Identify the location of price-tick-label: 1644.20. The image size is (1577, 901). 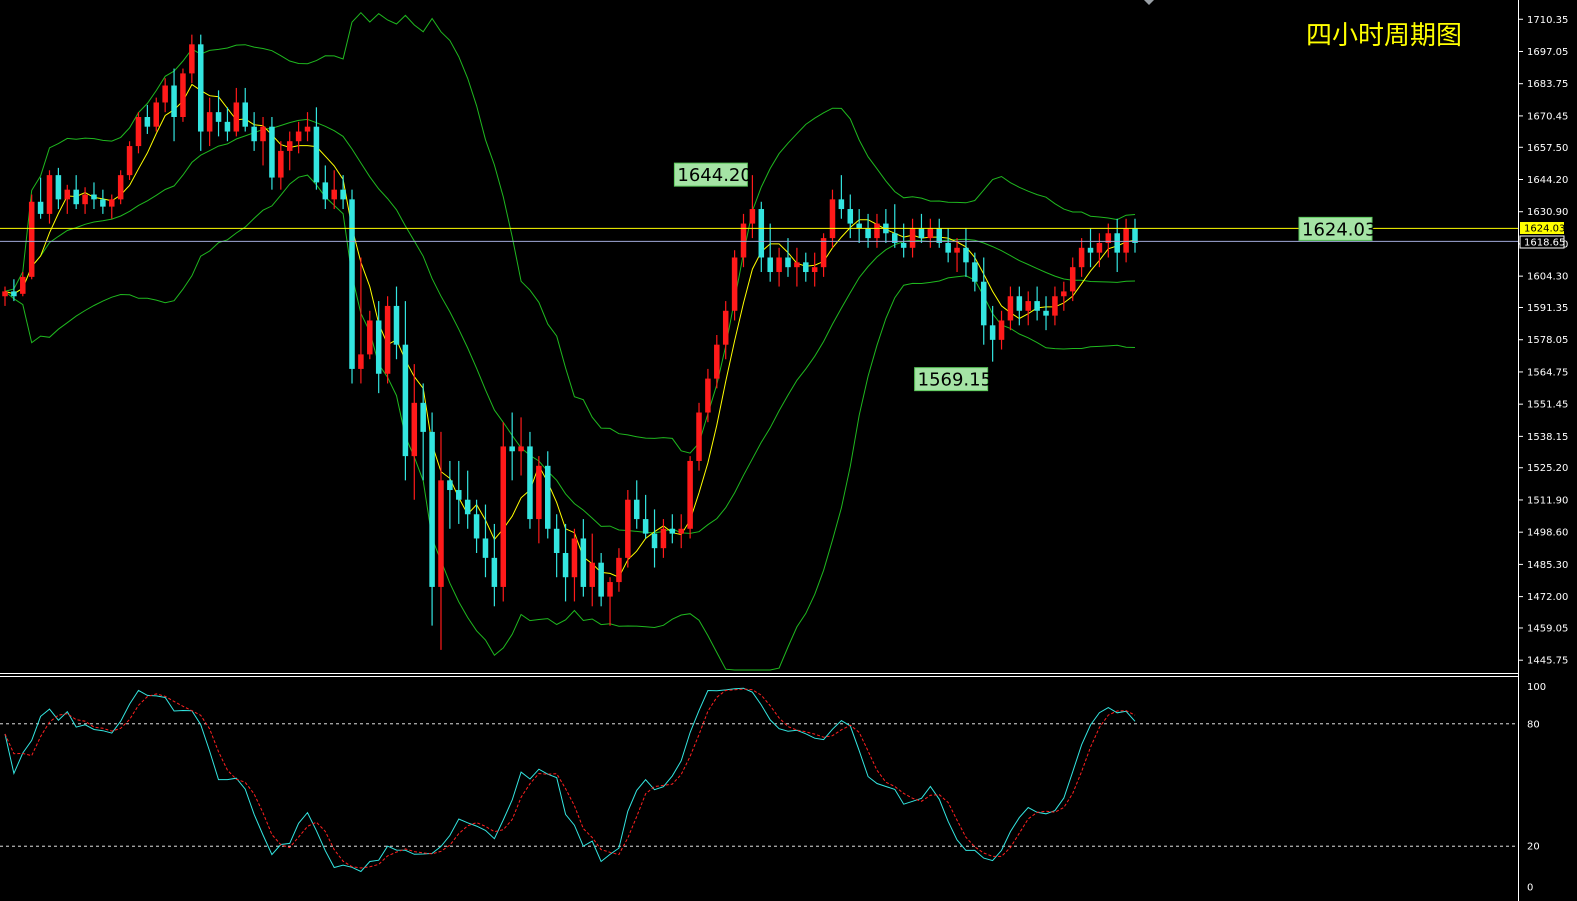
(1547, 180).